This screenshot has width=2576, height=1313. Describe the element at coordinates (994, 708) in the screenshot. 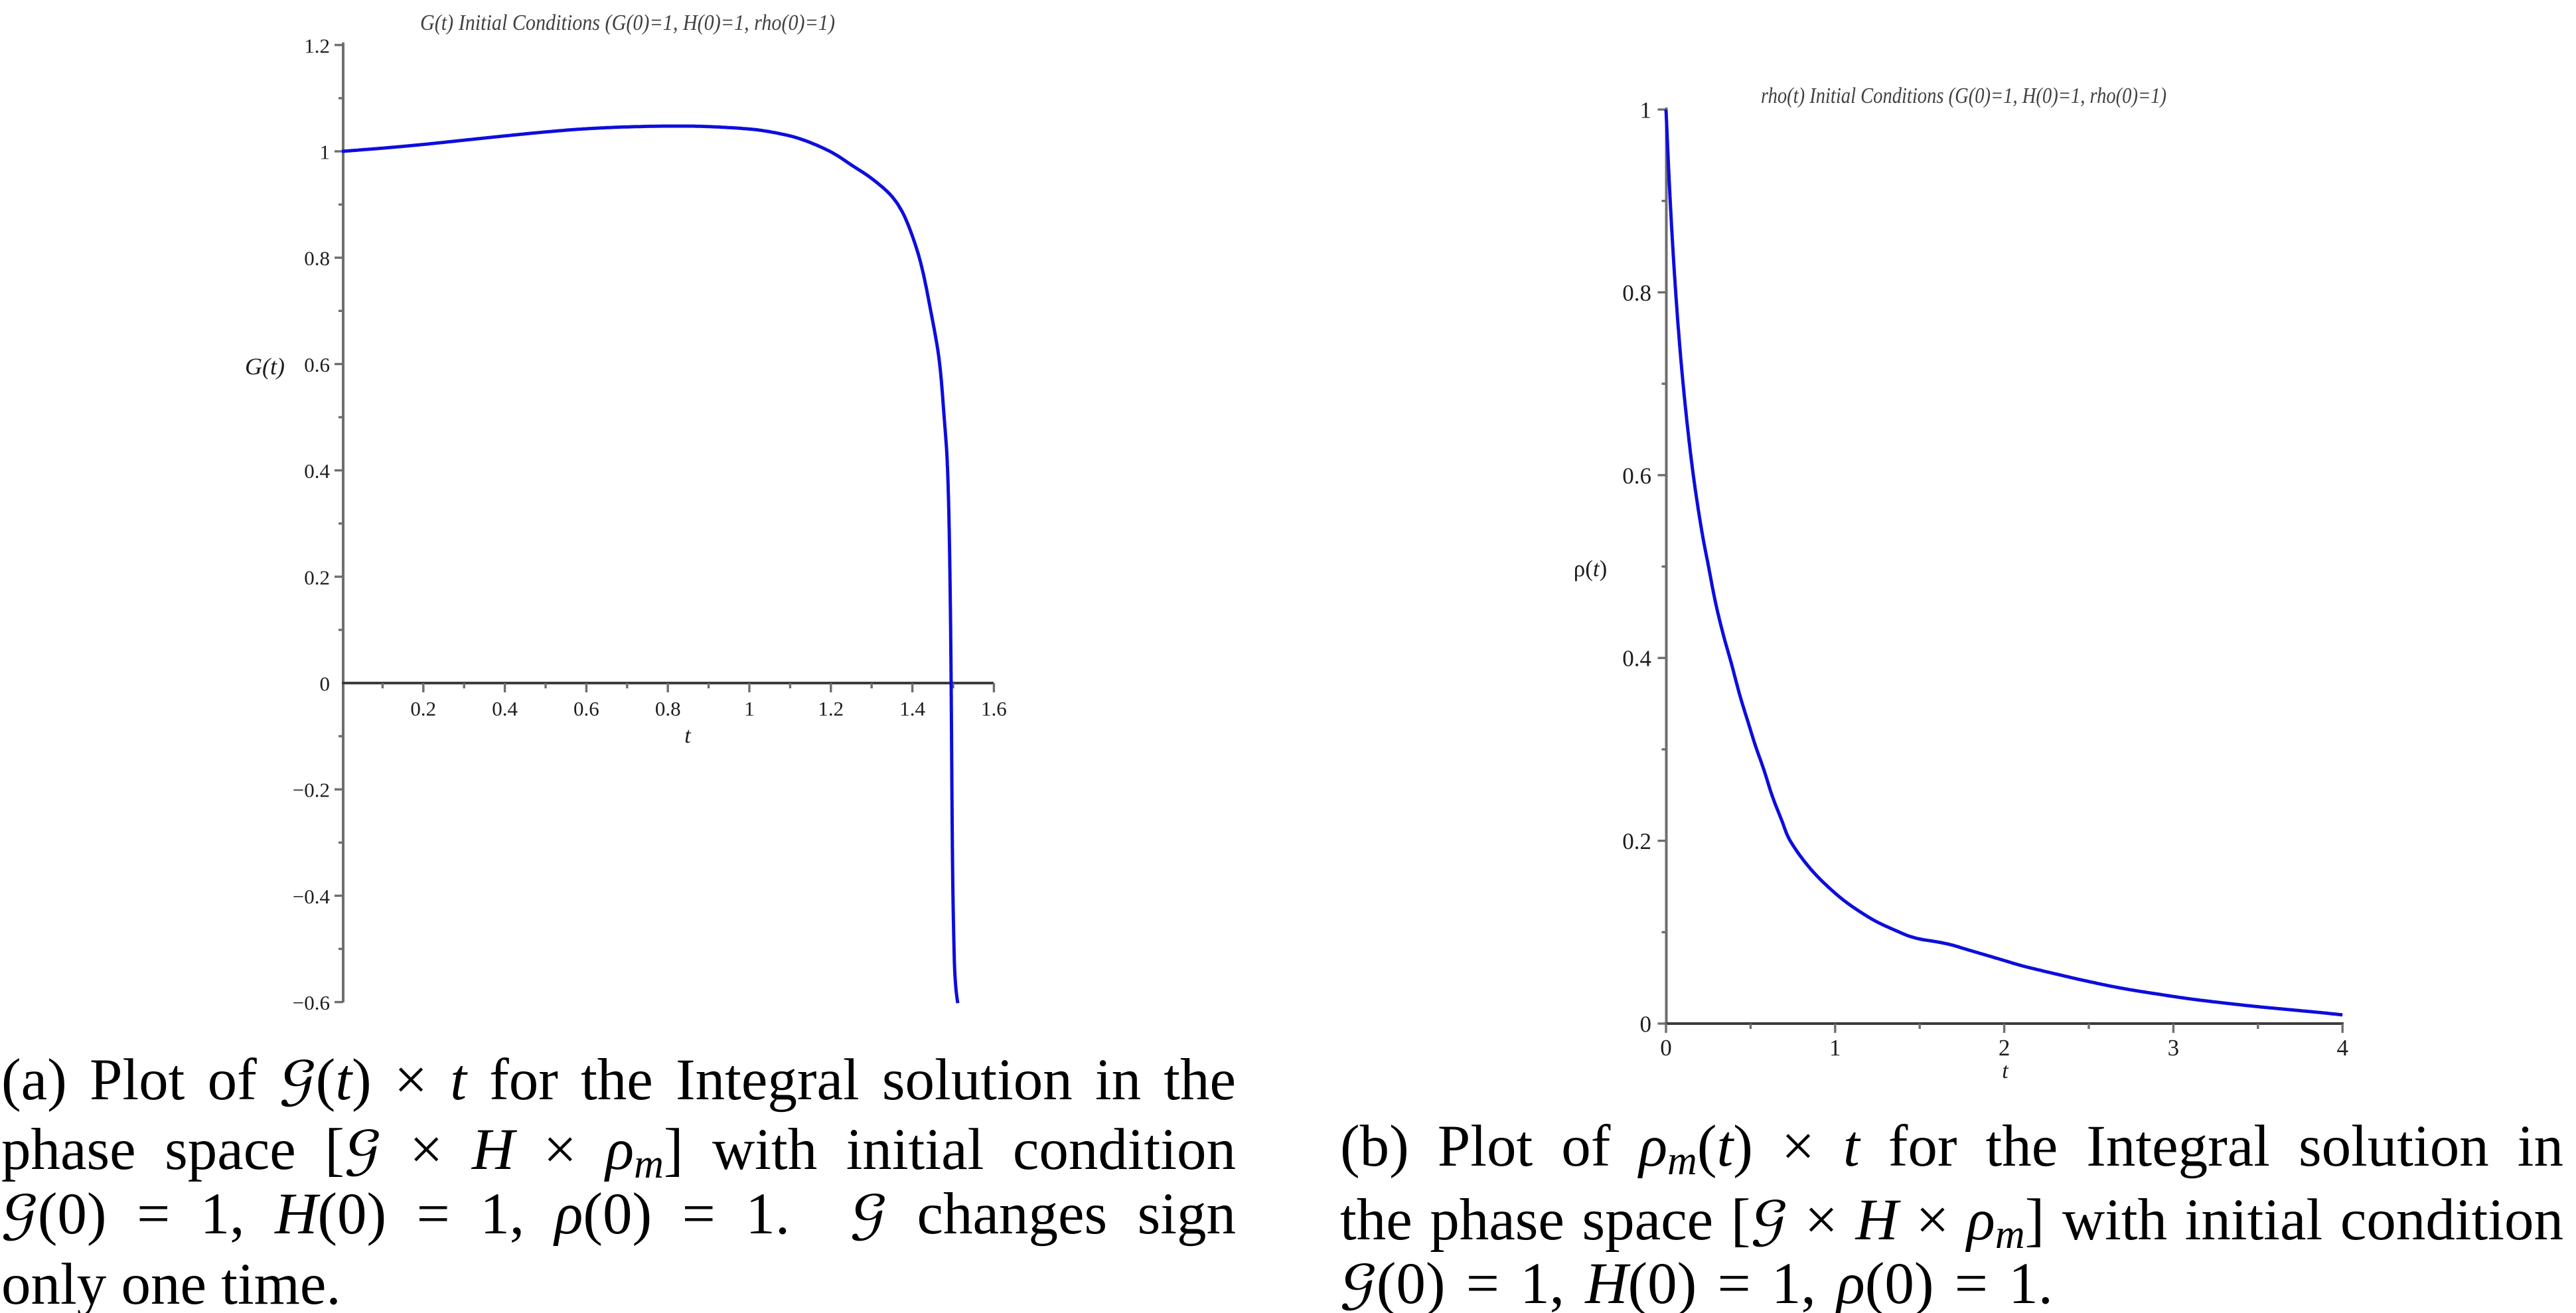

I see `svg-text: 1.6` at that location.